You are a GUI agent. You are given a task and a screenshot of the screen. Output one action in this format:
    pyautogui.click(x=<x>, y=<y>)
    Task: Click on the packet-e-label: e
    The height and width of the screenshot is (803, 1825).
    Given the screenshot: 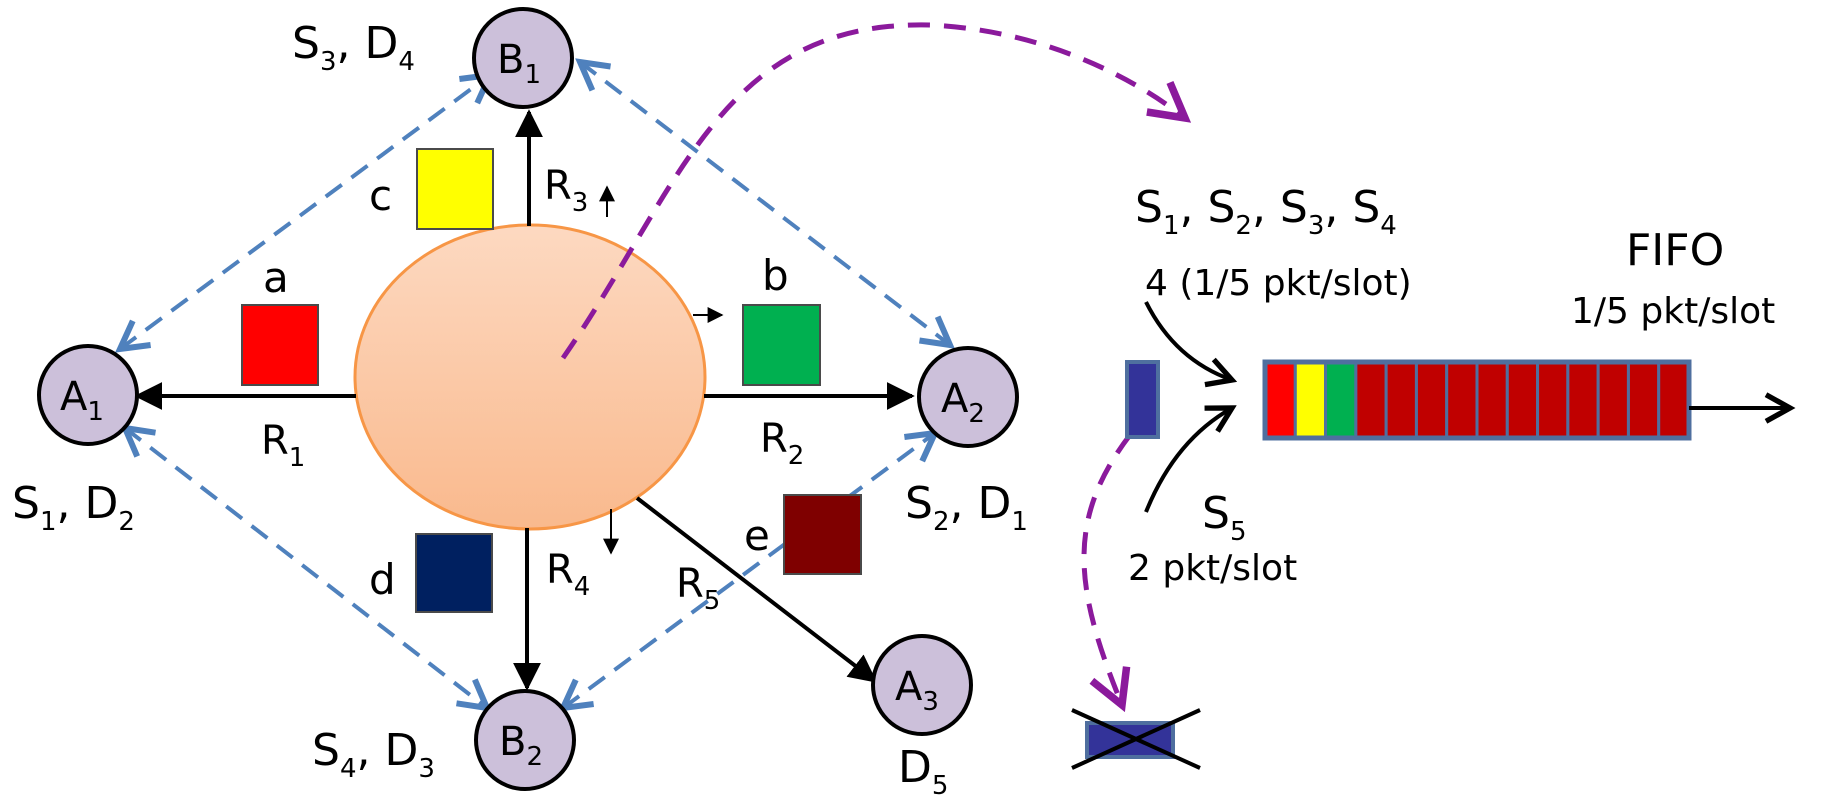 What is the action you would take?
    pyautogui.click(x=757, y=535)
    